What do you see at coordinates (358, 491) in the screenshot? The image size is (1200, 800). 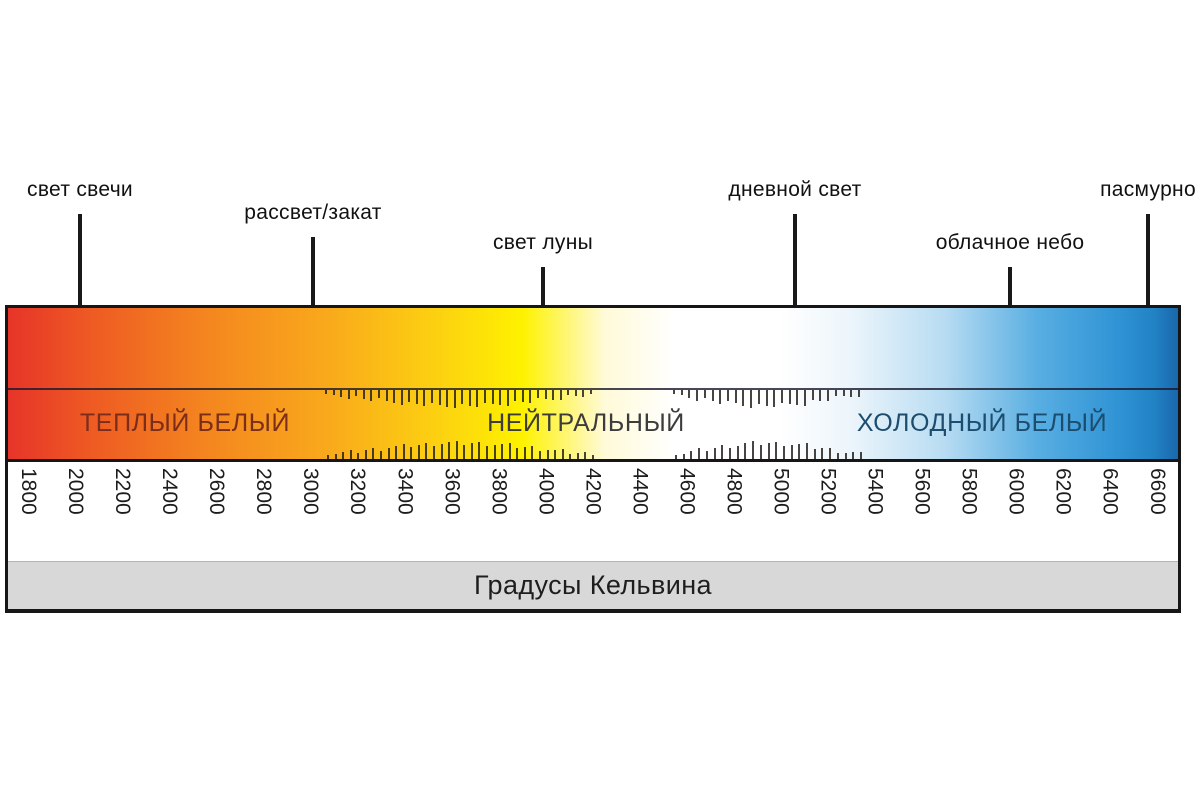 I see `kelvin-tick-label: 3200` at bounding box center [358, 491].